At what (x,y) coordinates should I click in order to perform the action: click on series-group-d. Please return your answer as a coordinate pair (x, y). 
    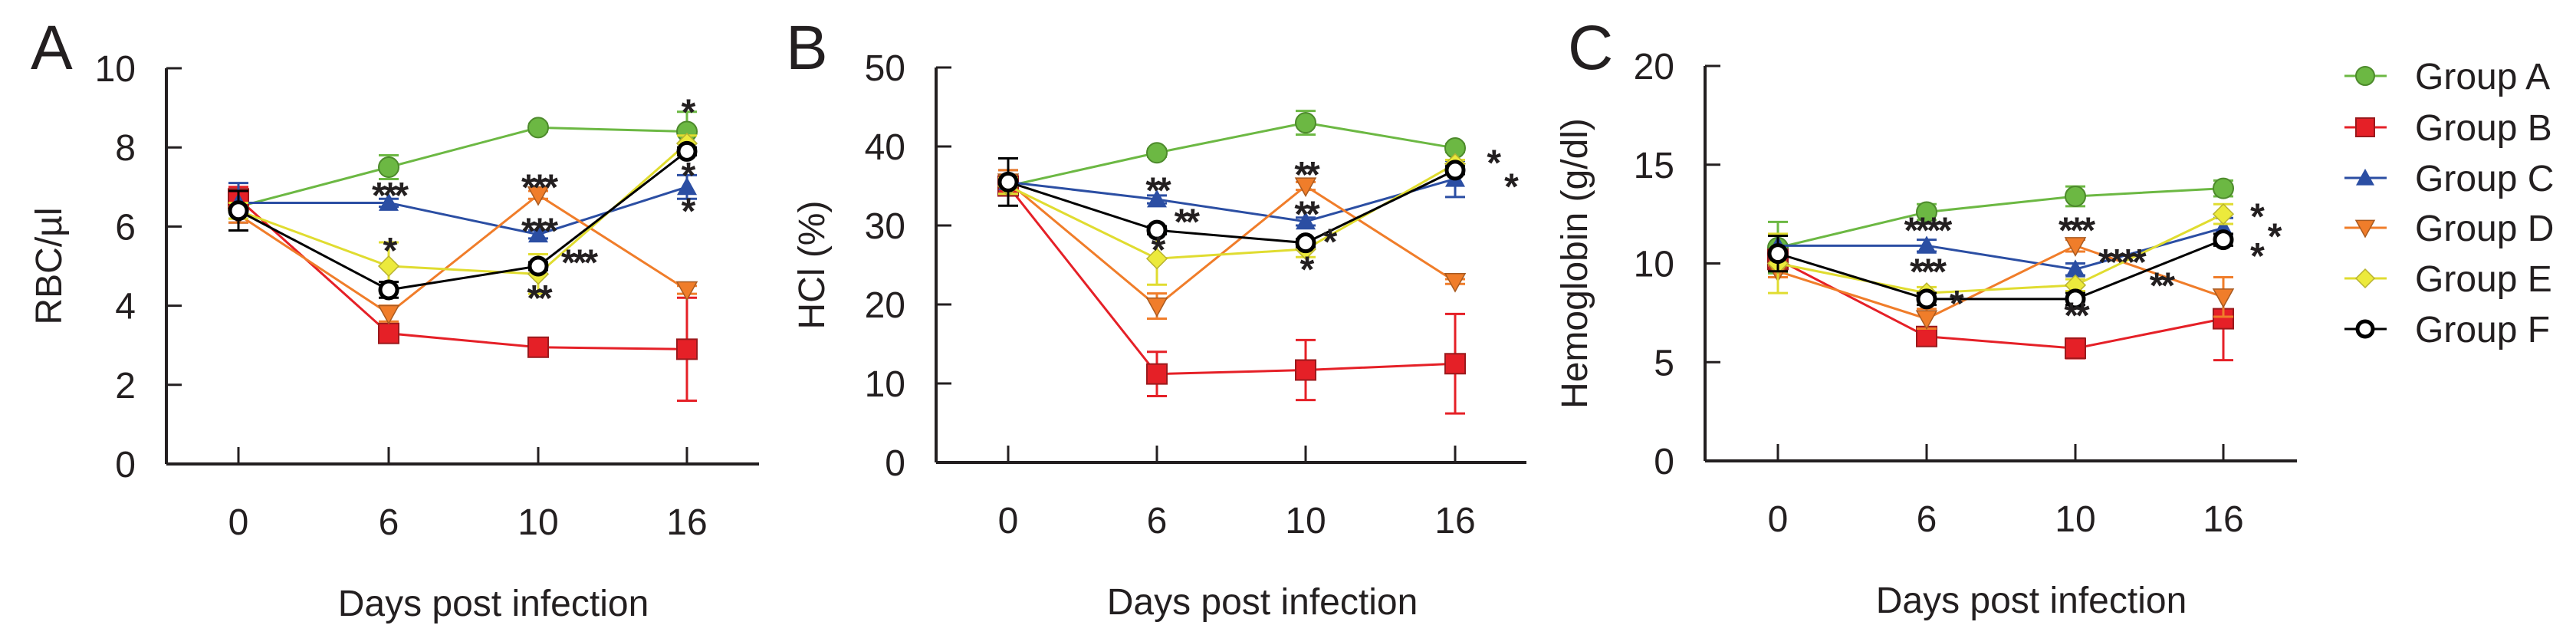
    Looking at the image, I should click on (1232, 245).